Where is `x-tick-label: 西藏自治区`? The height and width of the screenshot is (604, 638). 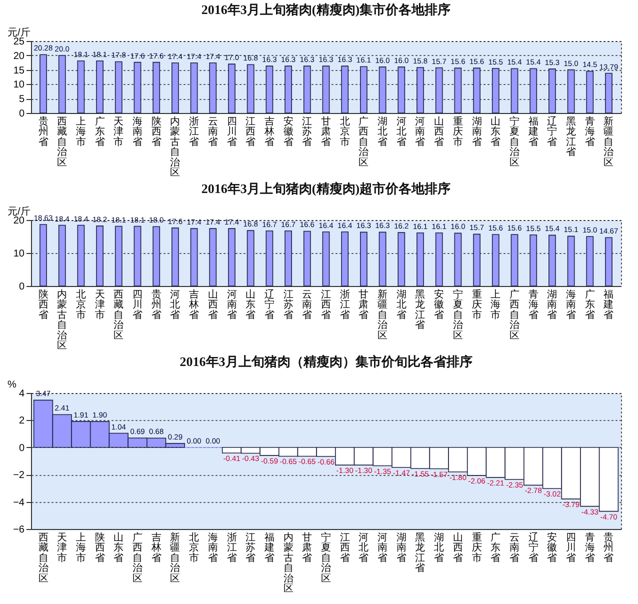 x-tick-label: 西藏自治区 is located at coordinates (62, 142).